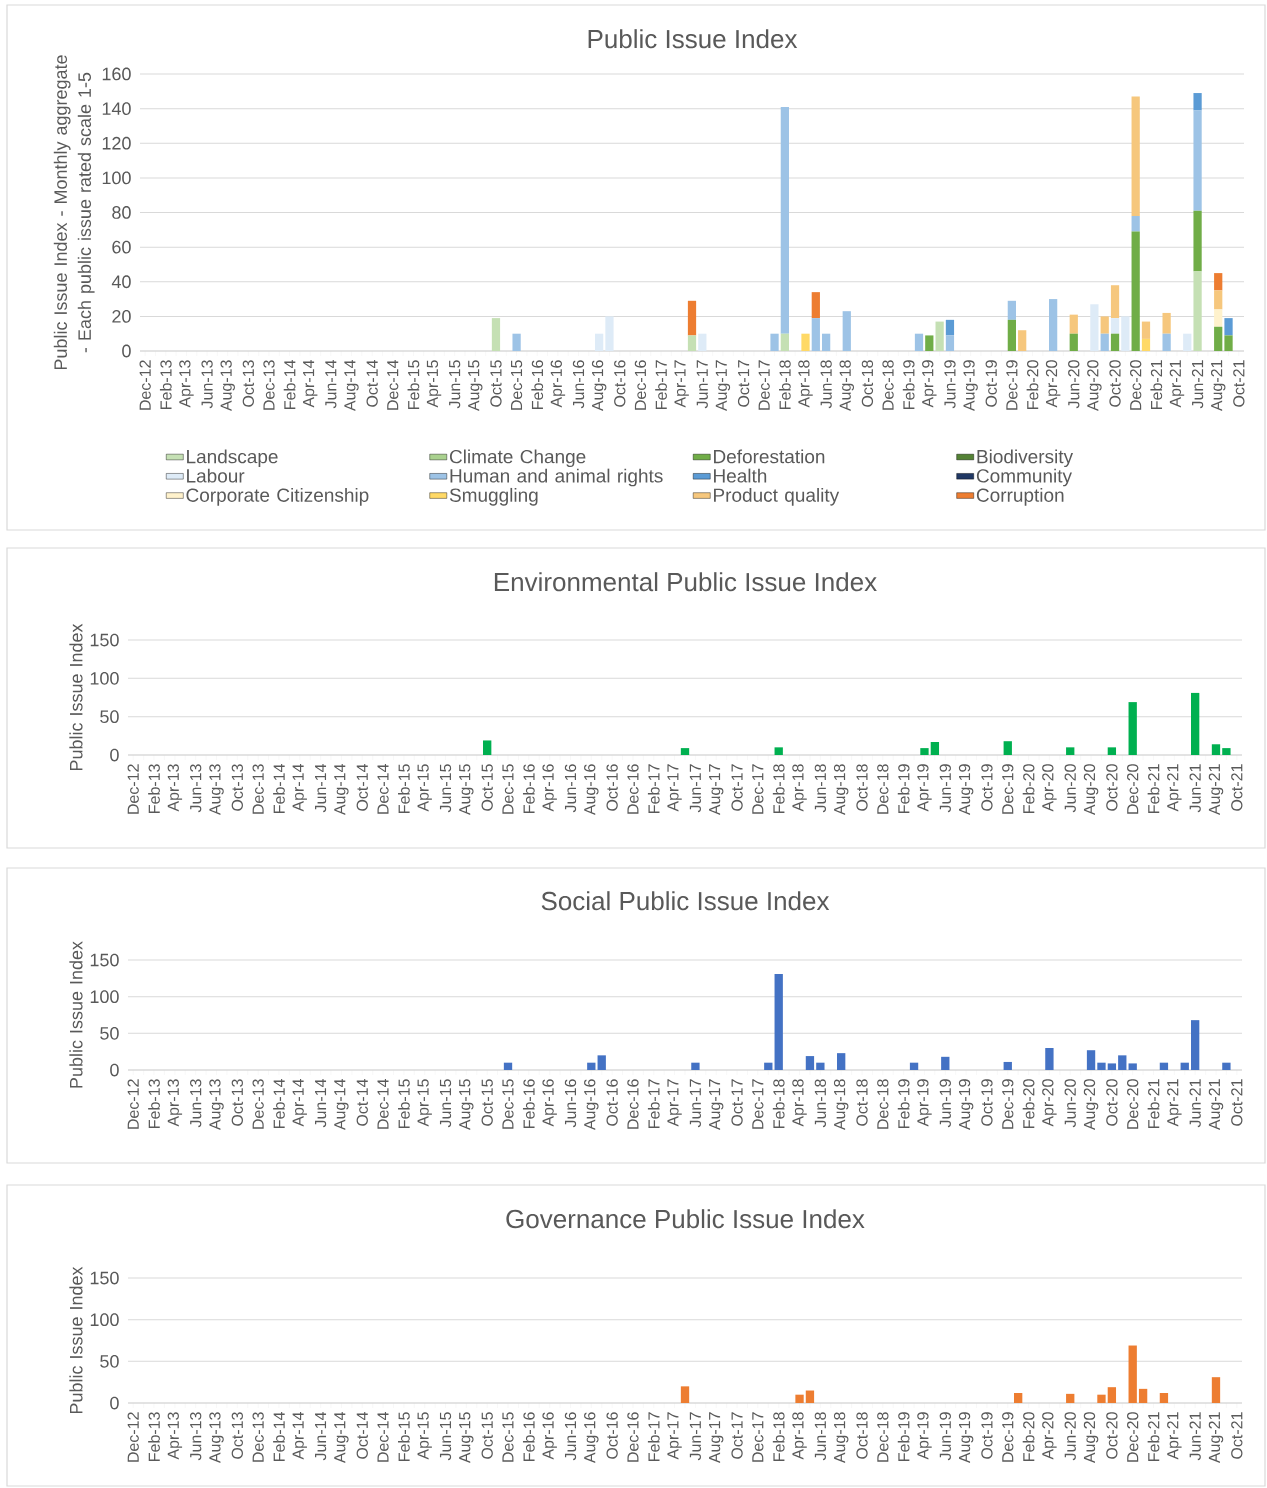 This screenshot has width=1267, height=1488. I want to click on x-tick-label: Feb-15, so click(404, 788).